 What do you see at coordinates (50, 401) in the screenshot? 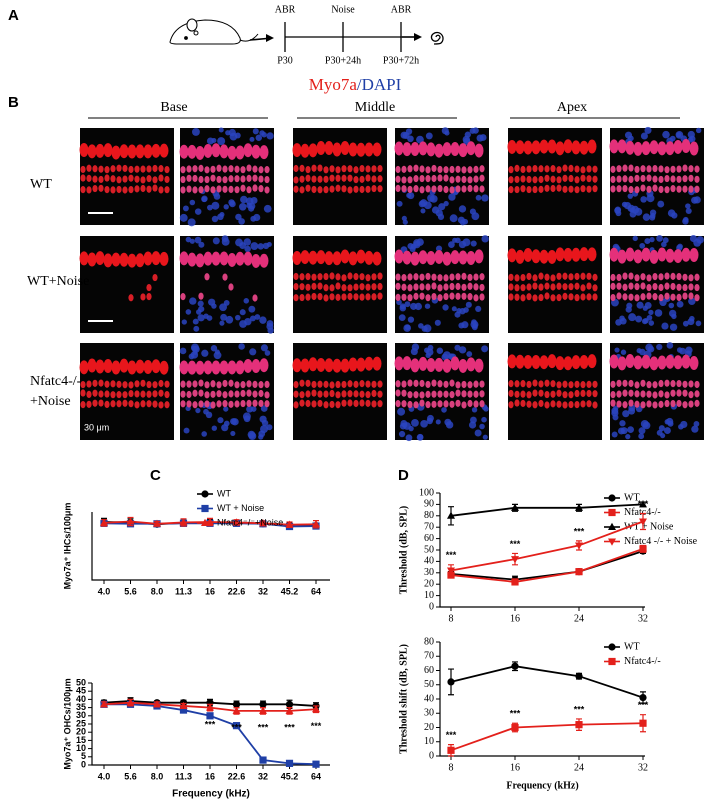
I see `condition-label: +Noise` at bounding box center [50, 401].